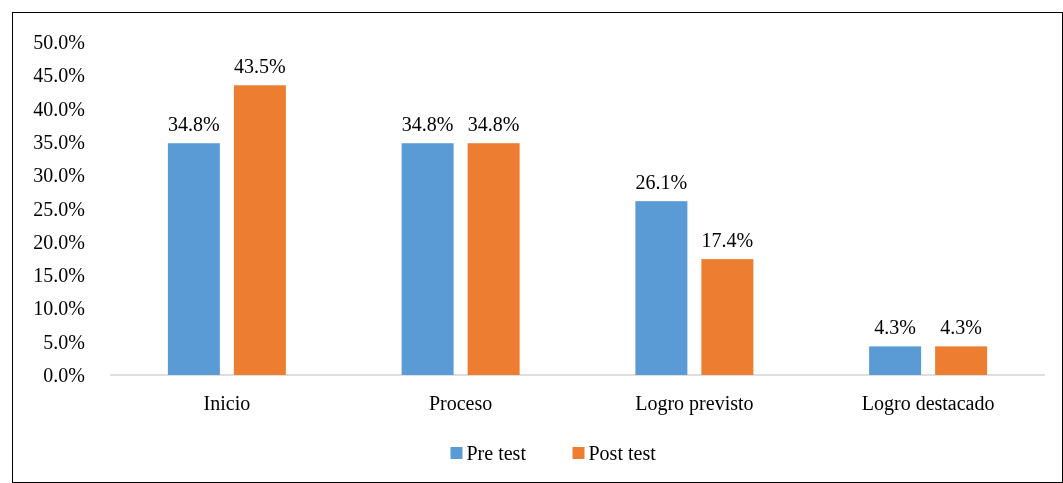 The width and height of the screenshot is (1063, 483). What do you see at coordinates (59, 175) in the screenshot?
I see `y-tick-label: 30.0%` at bounding box center [59, 175].